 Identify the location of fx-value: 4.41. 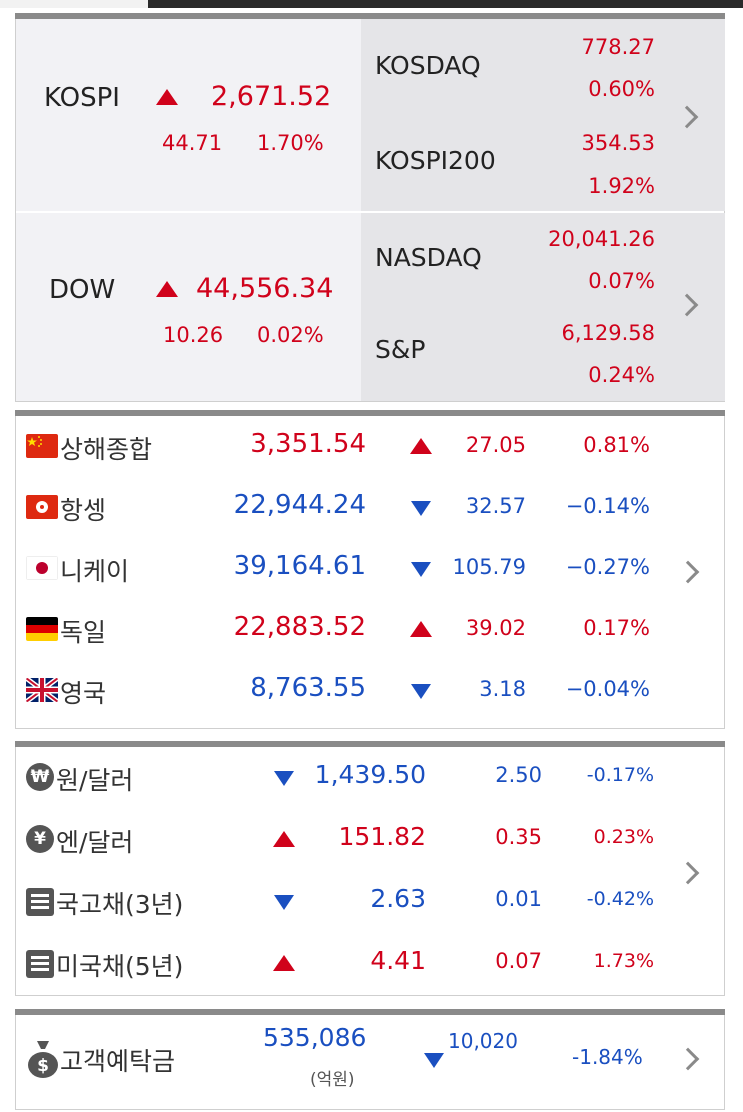
(398, 960).